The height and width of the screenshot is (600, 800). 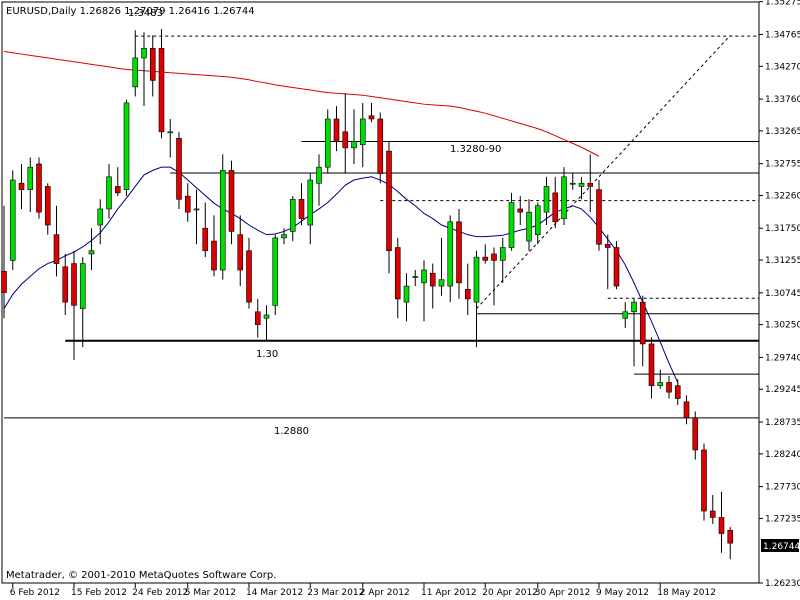 I want to click on y-tick-label: 1.32260, so click(x=782, y=196).